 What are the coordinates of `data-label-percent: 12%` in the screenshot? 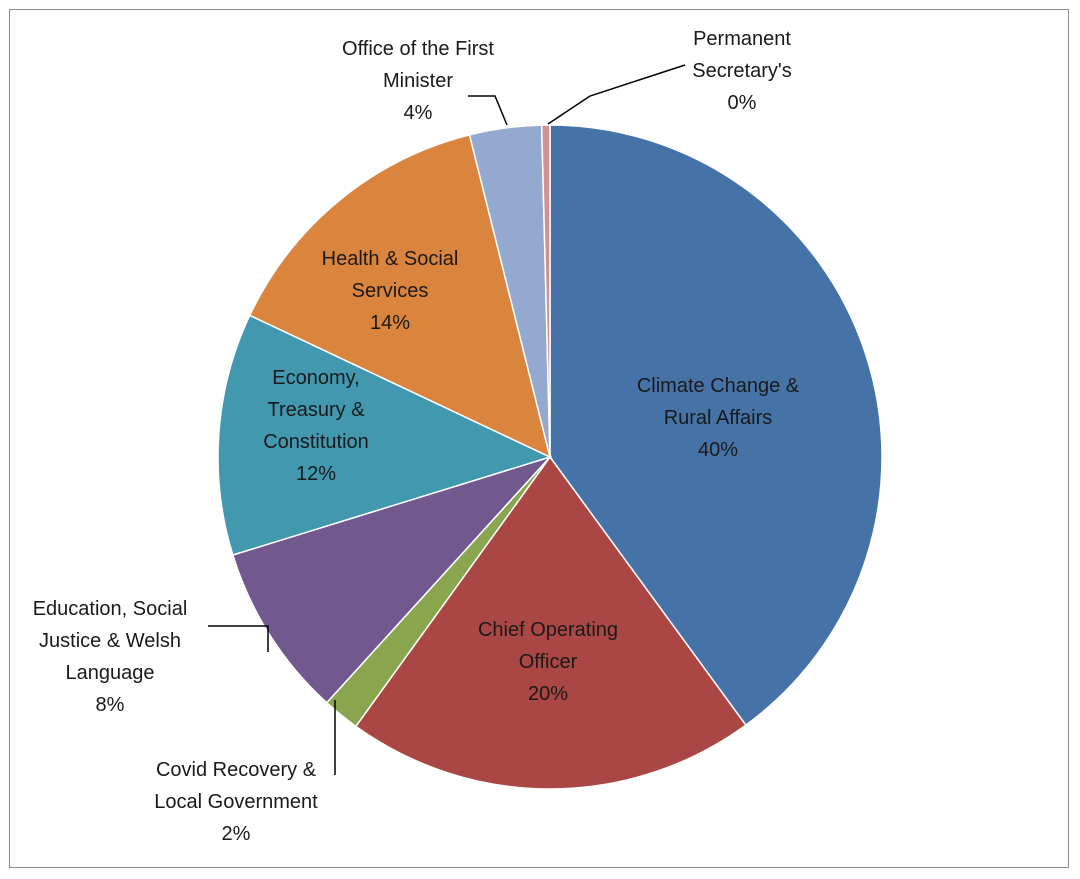 It's located at (316, 474).